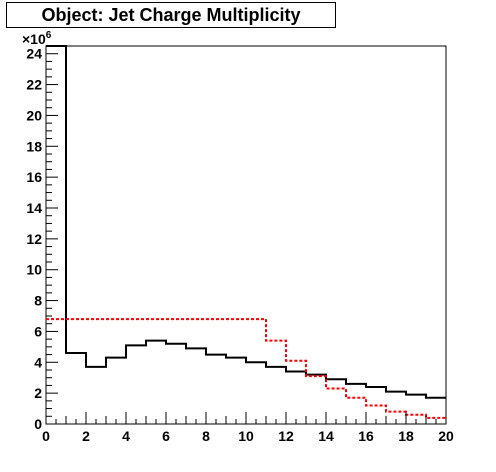 The width and height of the screenshot is (496, 472). Describe the element at coordinates (38, 331) in the screenshot. I see `y-tick-label: 6` at that location.